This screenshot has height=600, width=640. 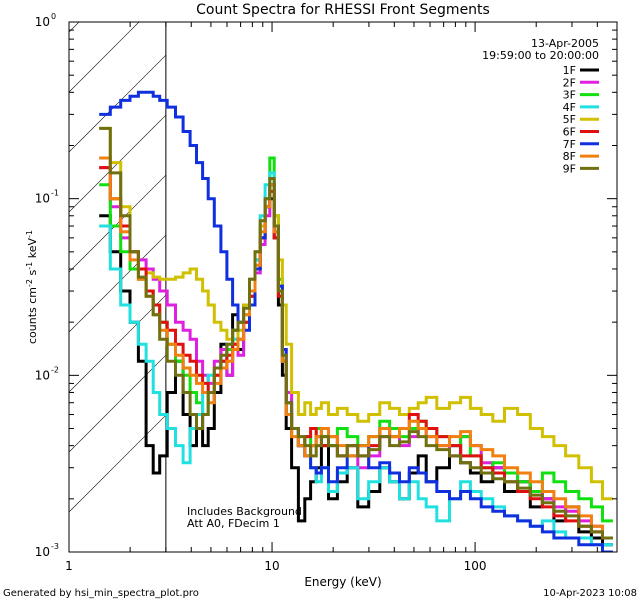 What do you see at coordinates (53, 16) in the screenshot?
I see `y-tick-exponent: 0` at bounding box center [53, 16].